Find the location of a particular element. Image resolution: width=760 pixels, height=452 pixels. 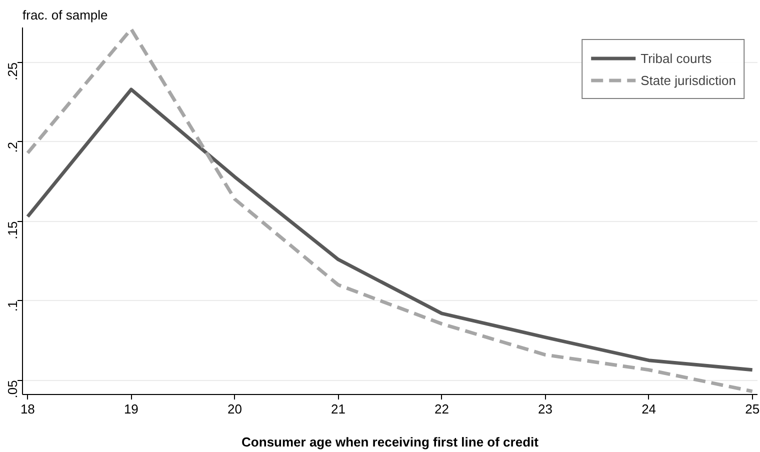

x-tick-label: 19 is located at coordinates (131, 409).